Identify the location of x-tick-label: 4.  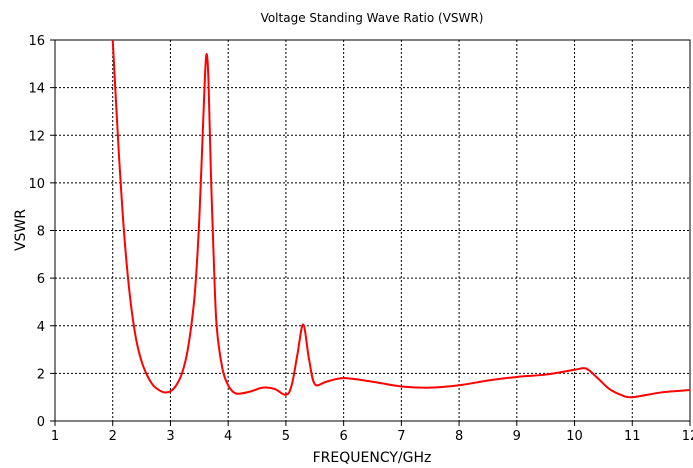
(228, 436).